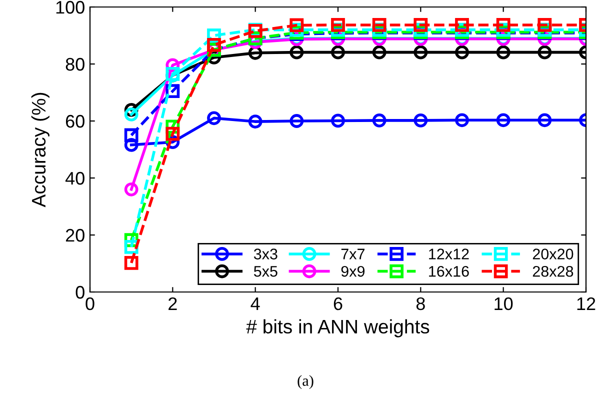 The width and height of the screenshot is (611, 401). What do you see at coordinates (586, 303) in the screenshot?
I see `x-tick-label: 12` at bounding box center [586, 303].